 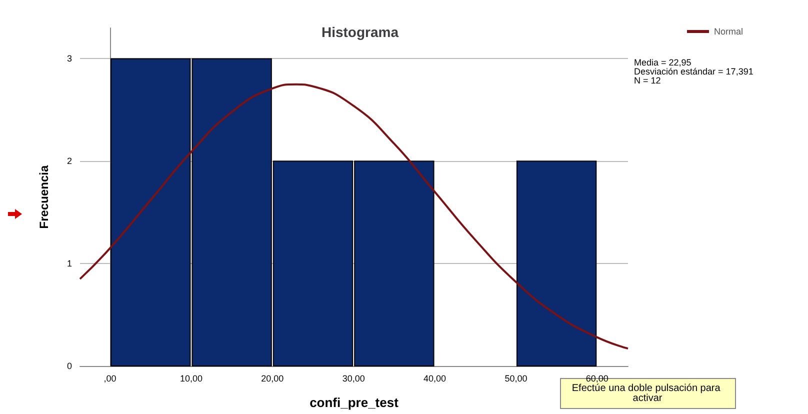 I want to click on x-tick-label: 30,00, so click(x=353, y=379).